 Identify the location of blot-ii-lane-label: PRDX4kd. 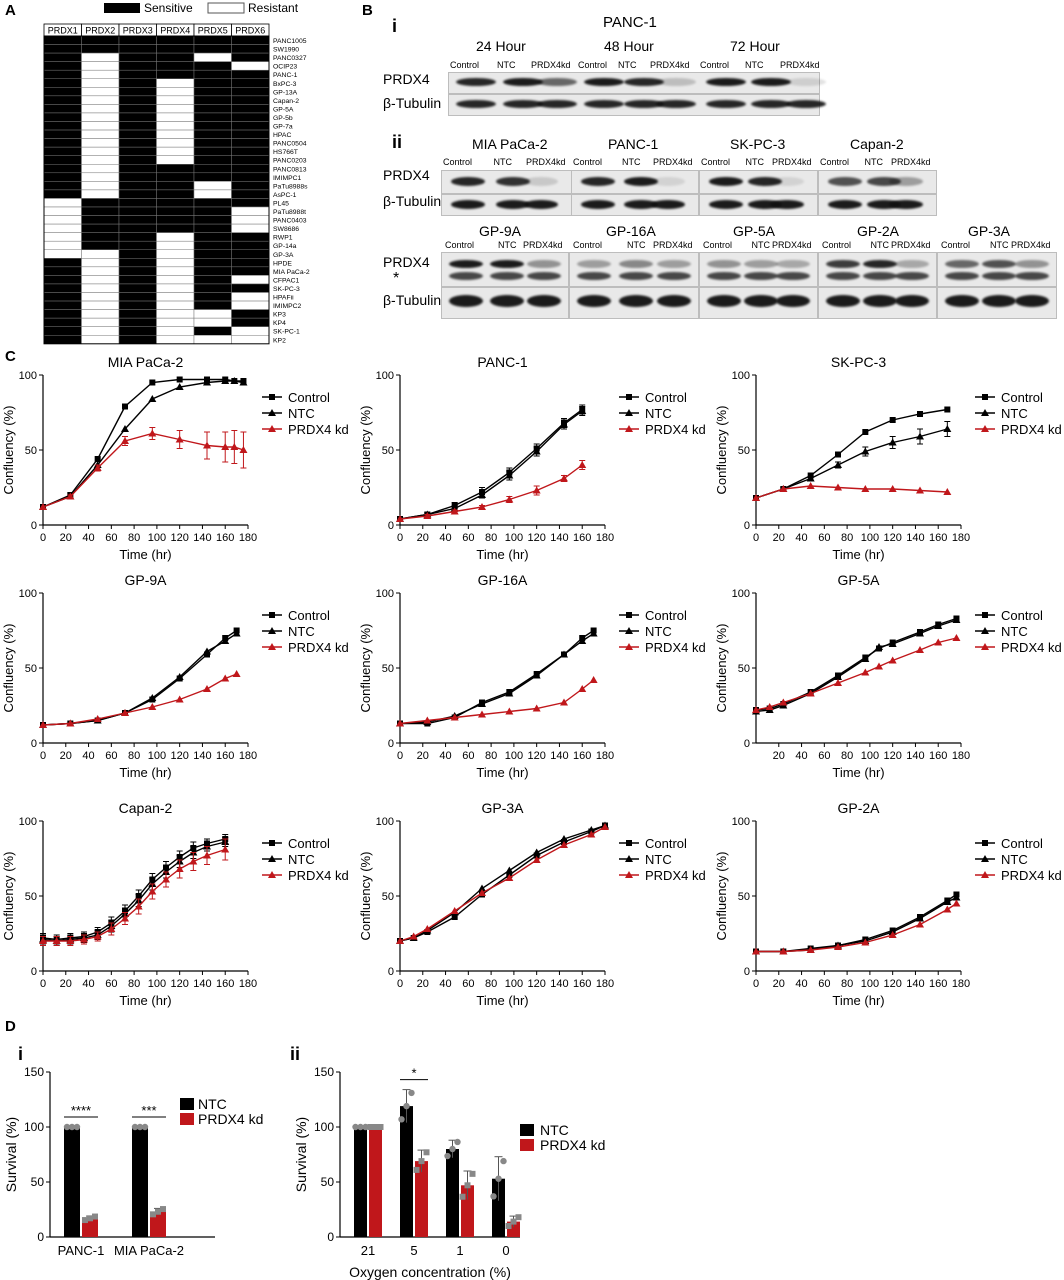
(673, 162).